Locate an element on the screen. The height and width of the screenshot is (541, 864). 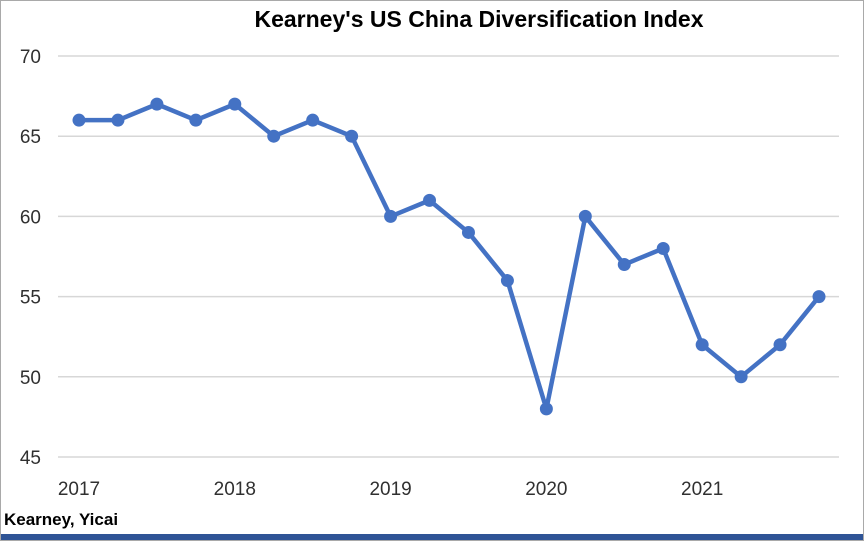
y-tick-label: 50 is located at coordinates (30, 378).